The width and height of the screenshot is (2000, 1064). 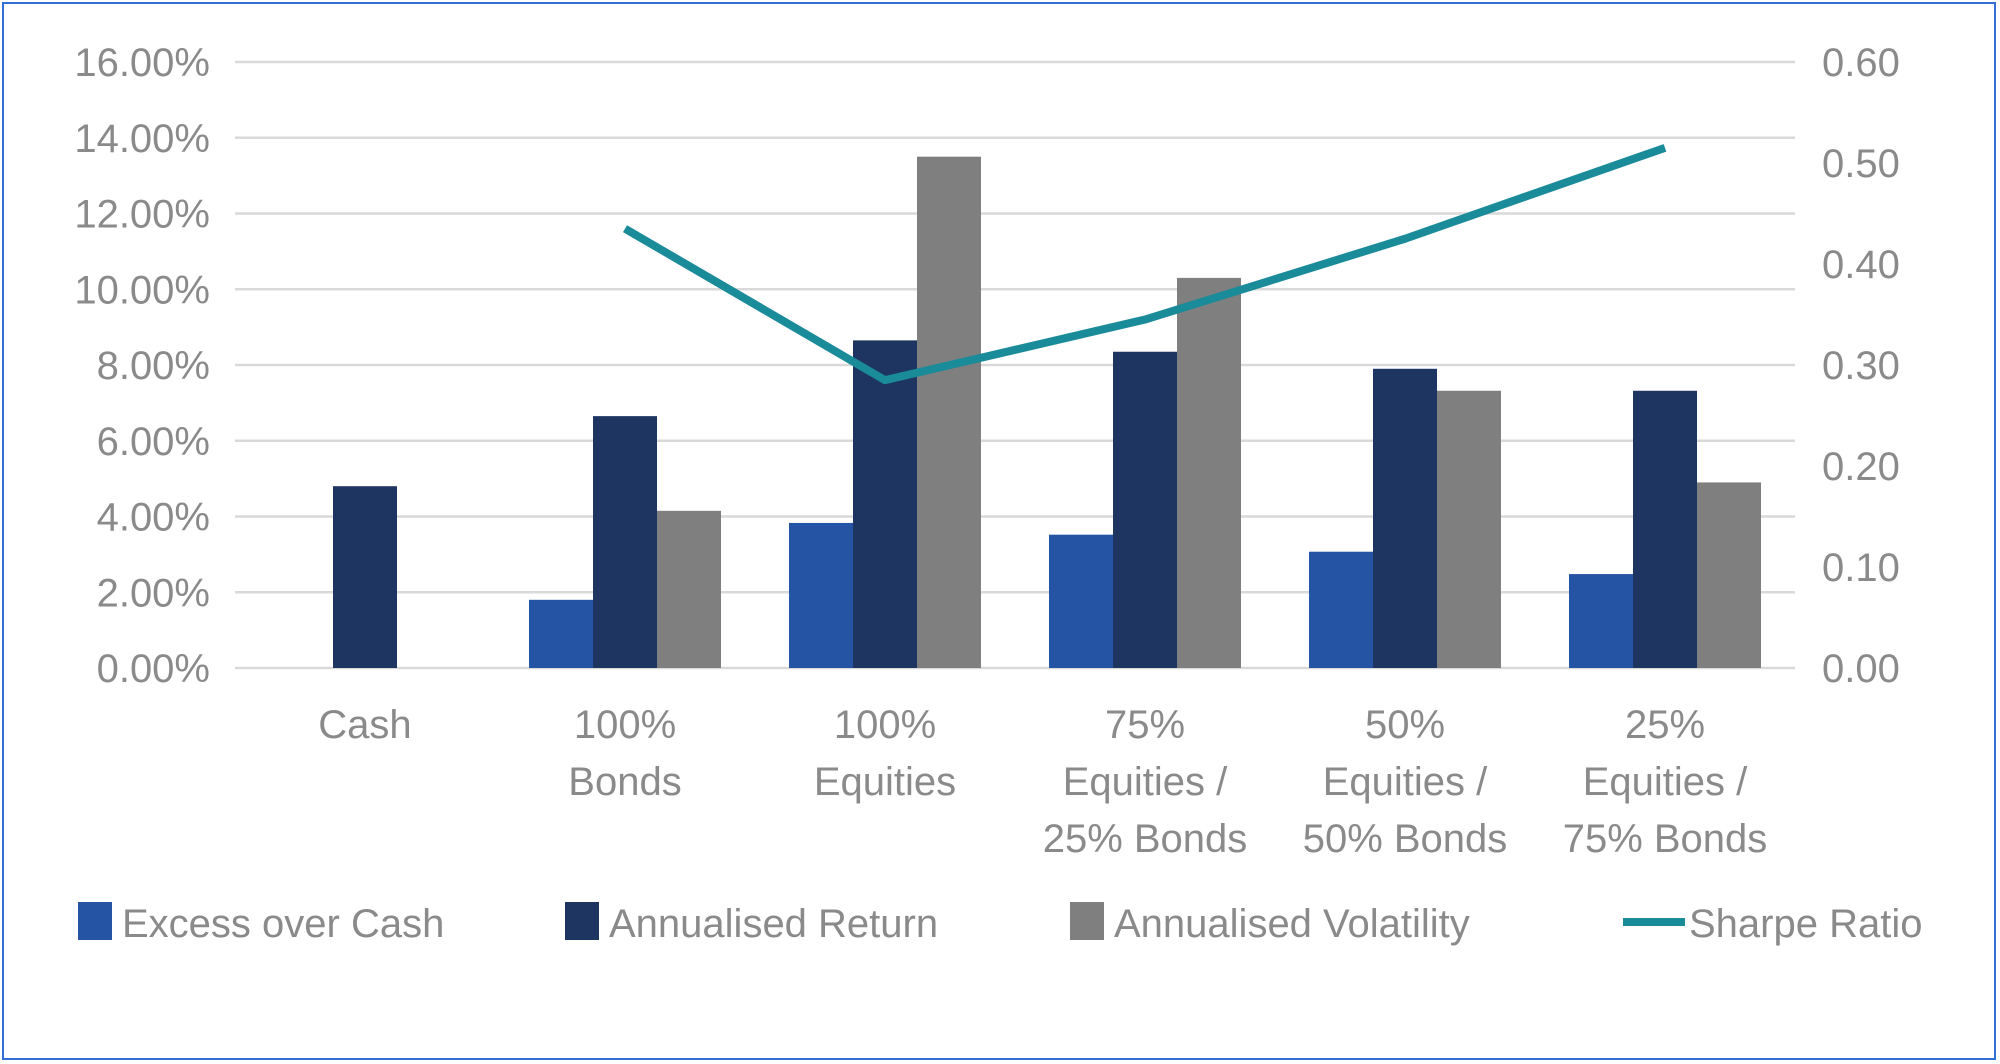 I want to click on category-label: 75% Equities /25% Bonds, so click(x=1145, y=782).